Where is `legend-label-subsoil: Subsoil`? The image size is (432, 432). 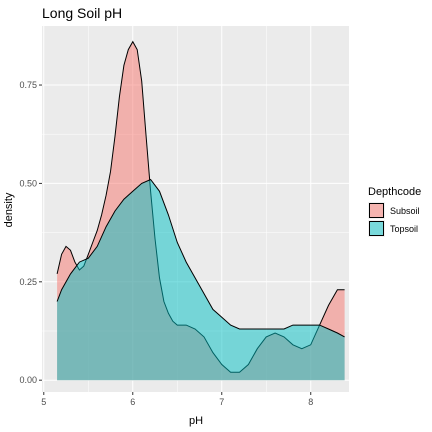
legend-label-subsoil: Subsoil is located at coordinates (405, 211).